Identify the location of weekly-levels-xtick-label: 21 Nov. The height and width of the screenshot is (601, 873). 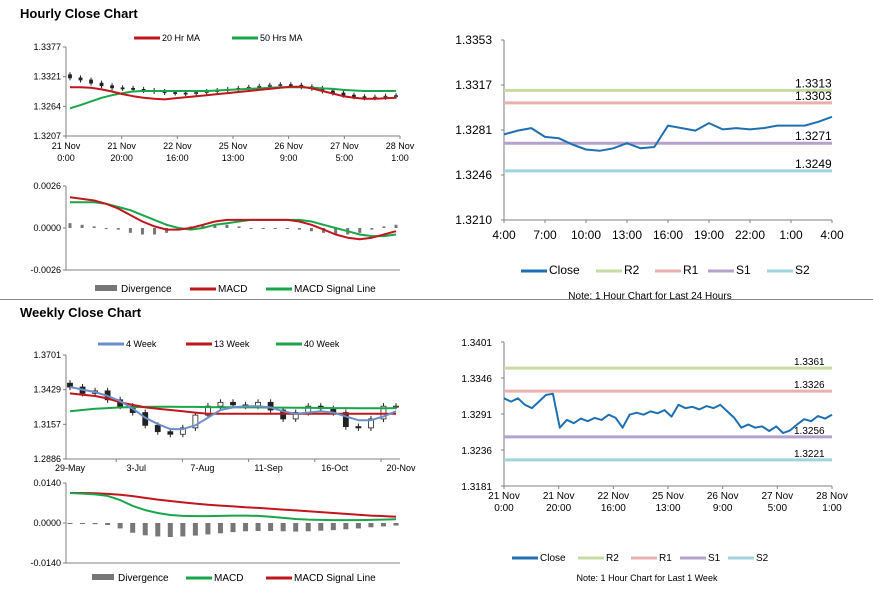
(559, 496).